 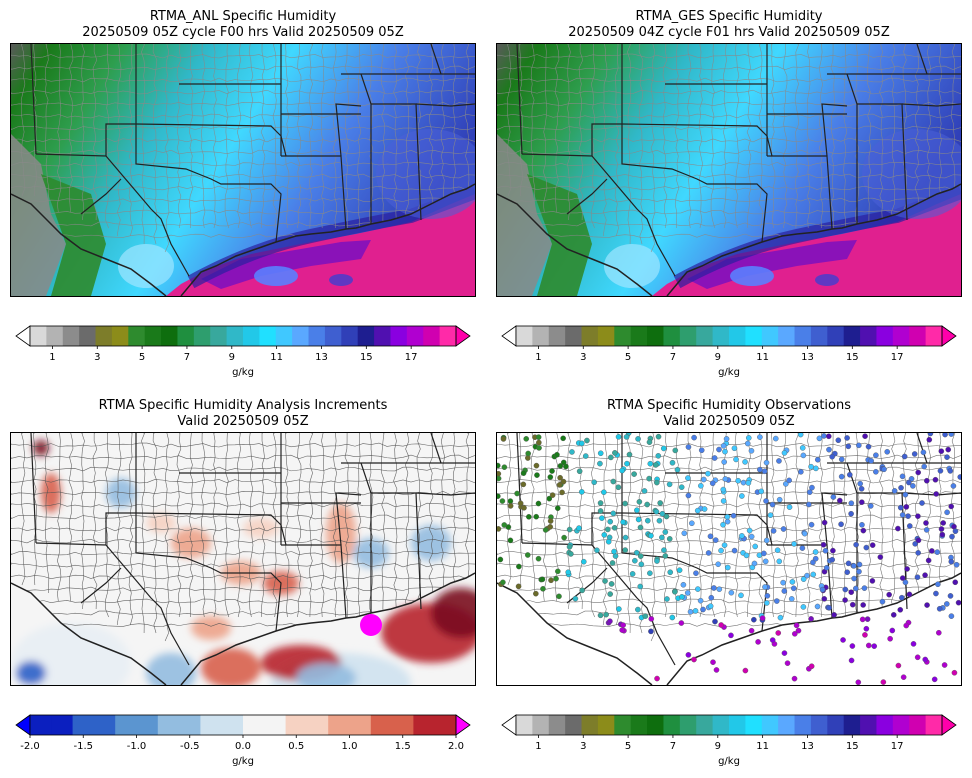 I want to click on coastal-band, so click(x=772, y=264).